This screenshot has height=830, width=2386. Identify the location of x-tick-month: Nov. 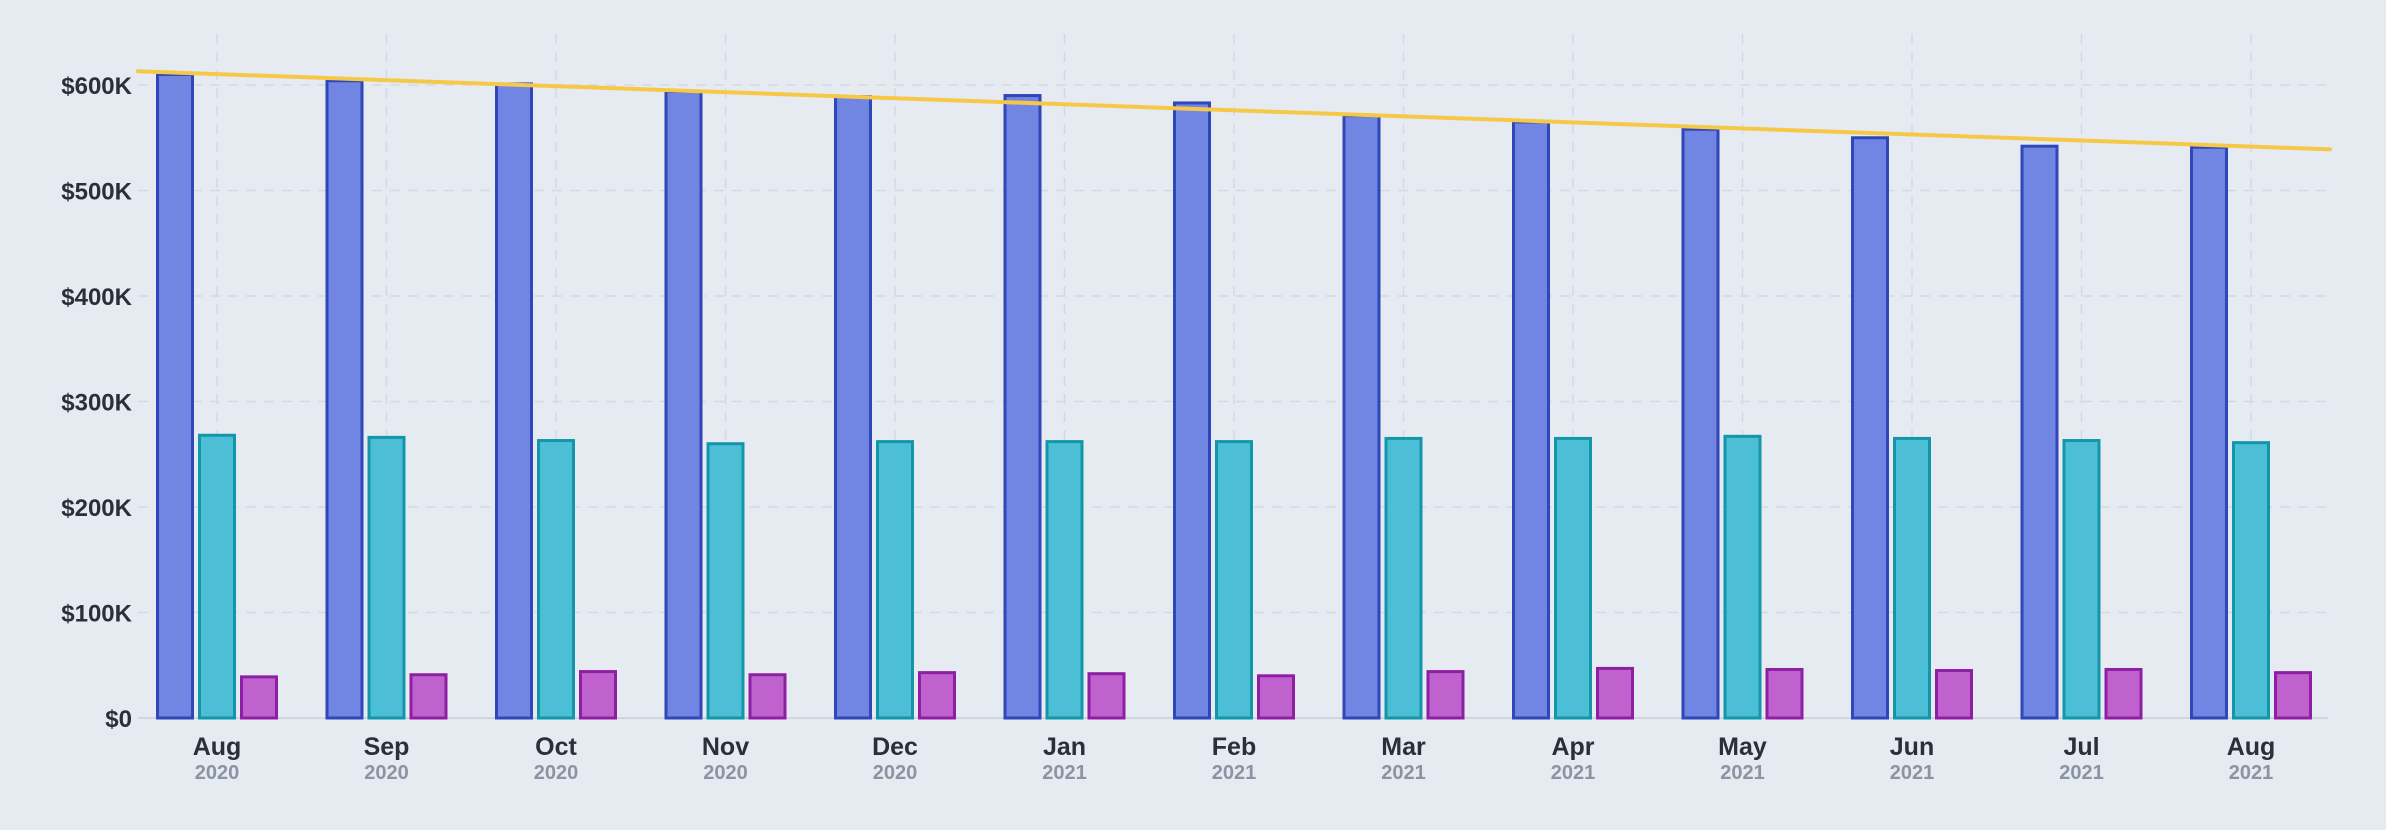
(725, 747).